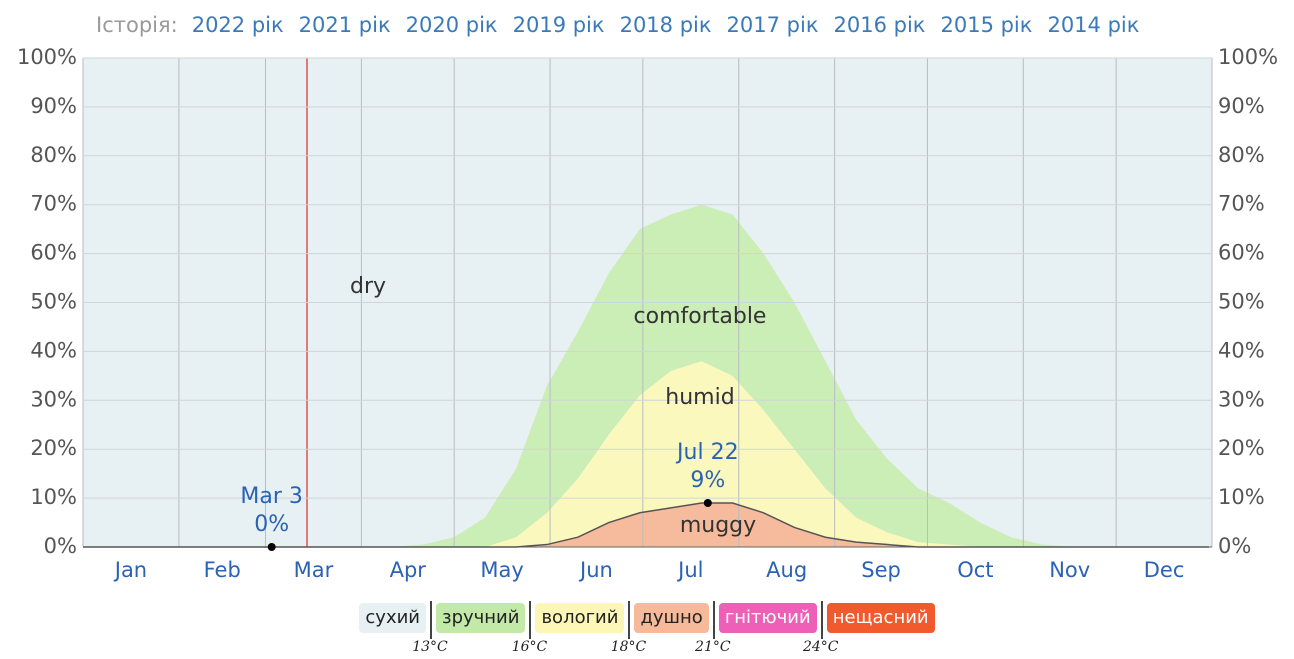 This screenshot has width=1294, height=659. Describe the element at coordinates (1164, 570) in the screenshot. I see `x-tick-label: Dec` at that location.